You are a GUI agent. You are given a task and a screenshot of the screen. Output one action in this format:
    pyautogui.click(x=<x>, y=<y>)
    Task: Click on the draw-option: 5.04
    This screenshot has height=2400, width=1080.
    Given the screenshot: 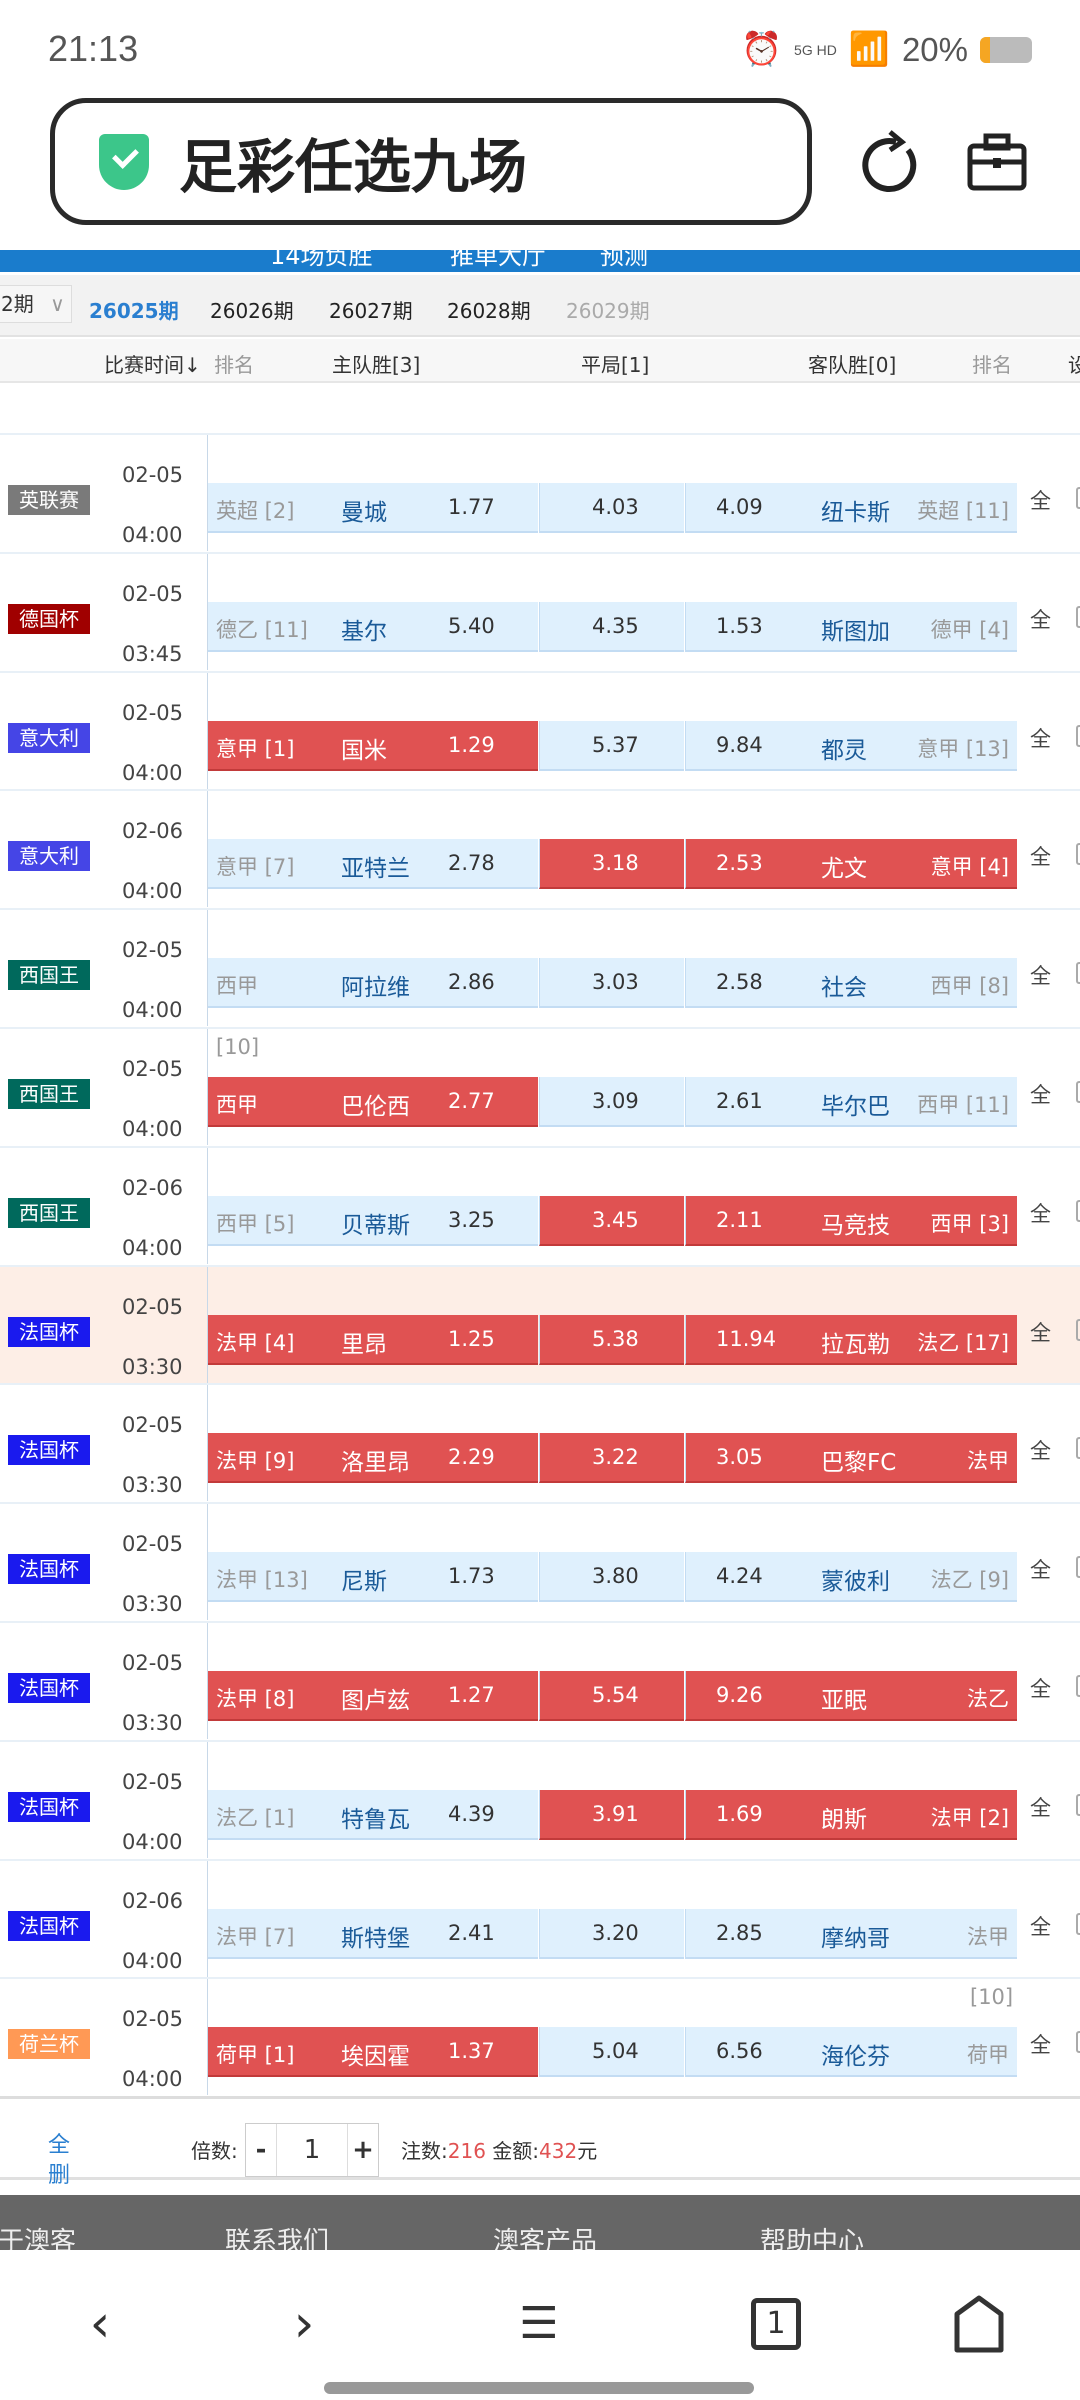 What is the action you would take?
    pyautogui.click(x=611, y=2052)
    